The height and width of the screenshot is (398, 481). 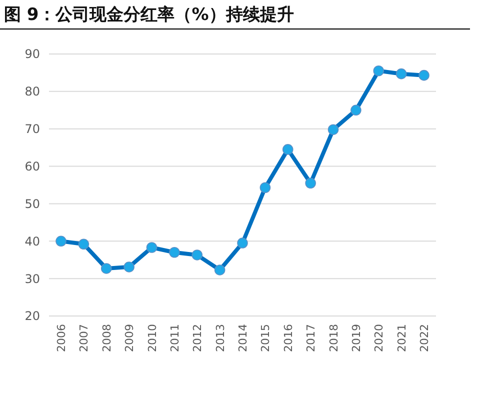 I want to click on chart-title: 图 9：公司现金分红率（%）持续提升, so click(x=149, y=15).